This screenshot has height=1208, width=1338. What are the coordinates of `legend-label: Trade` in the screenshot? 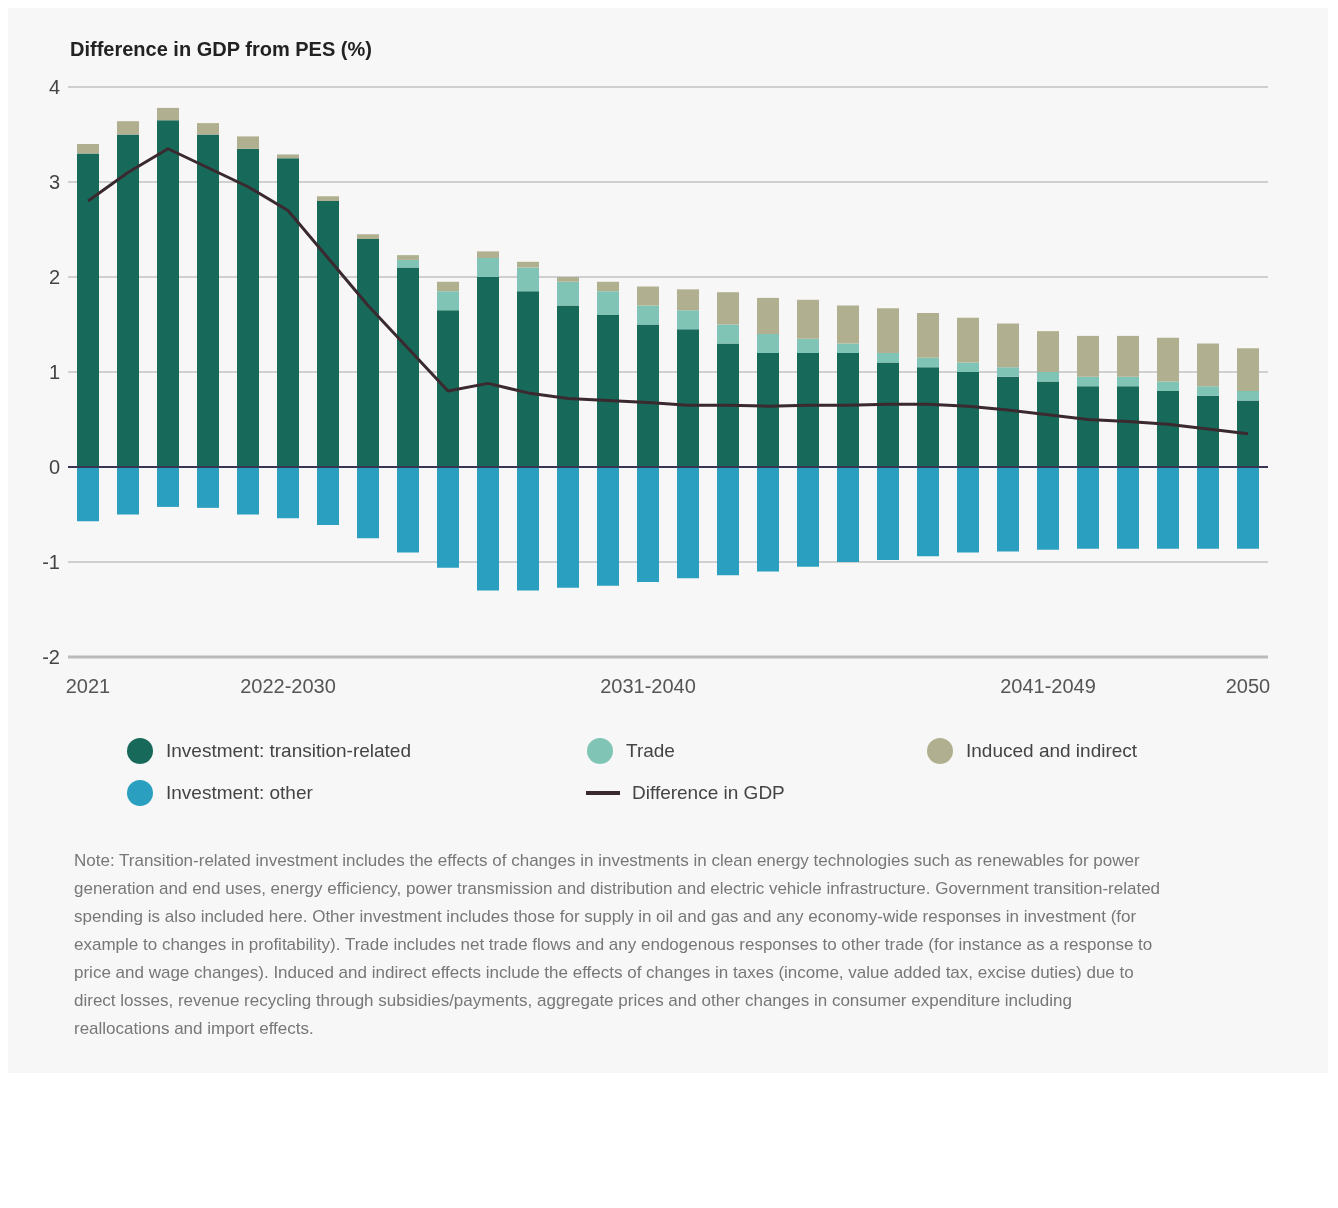 It's located at (650, 751).